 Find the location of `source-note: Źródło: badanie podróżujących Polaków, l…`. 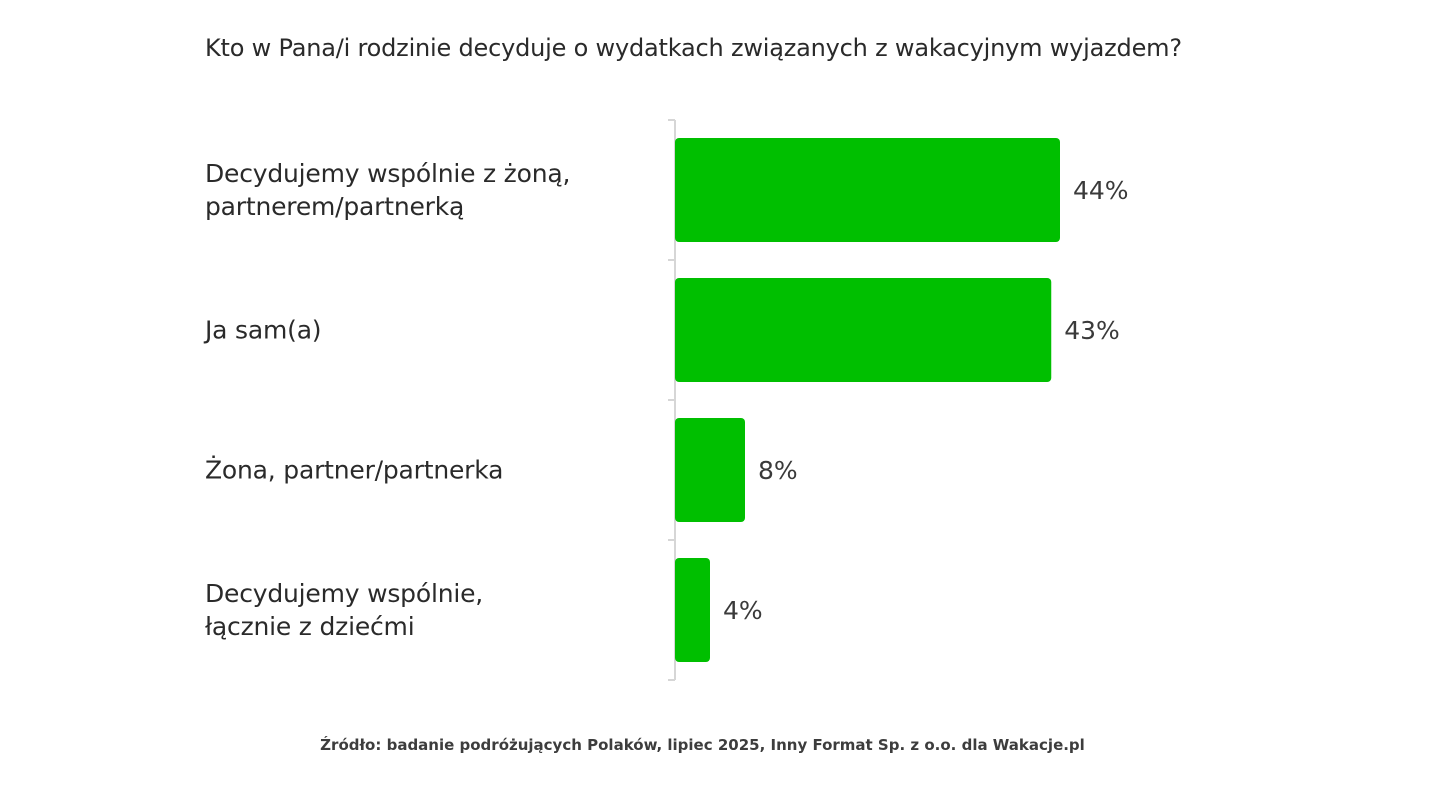

source-note: Źródło: badanie podróżujących Polaków, l… is located at coordinates (702, 745).